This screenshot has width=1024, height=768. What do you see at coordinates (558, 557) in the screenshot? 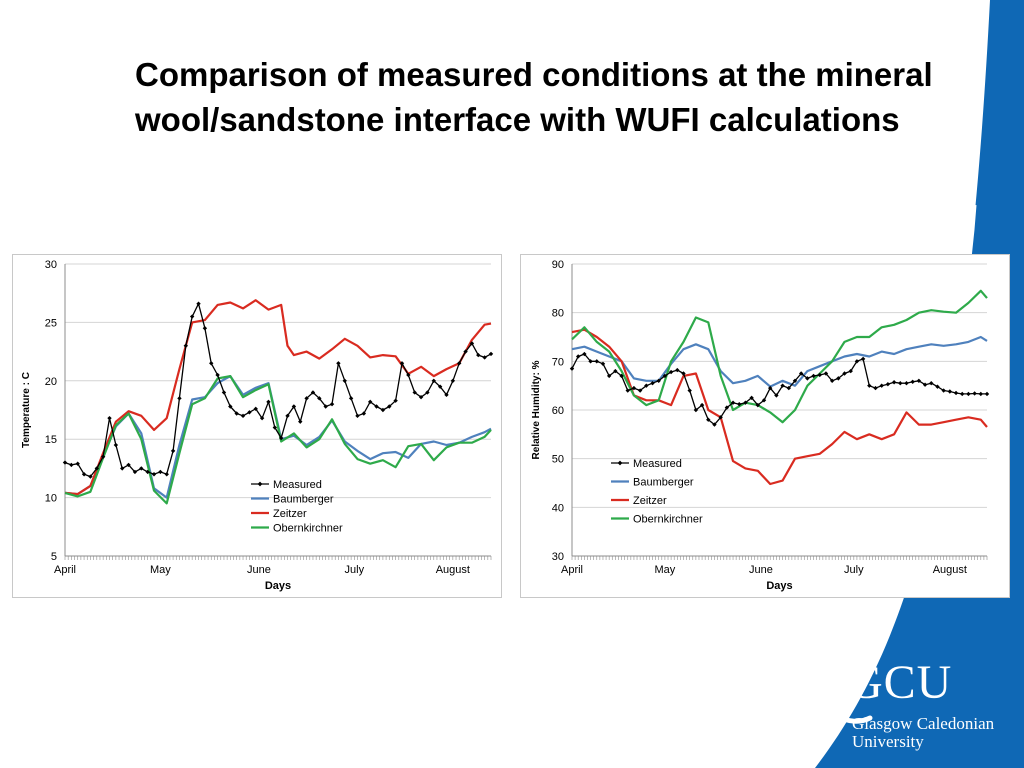
I see `y-tick-label: 30` at bounding box center [558, 557].